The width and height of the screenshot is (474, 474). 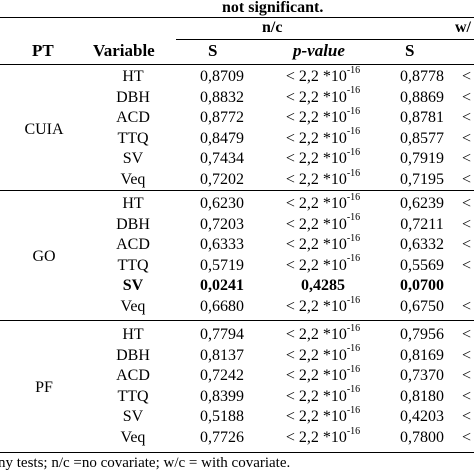 What do you see at coordinates (237, 416) in the screenshot?
I see `table-row: SV 0,5188 < 2,2 *10-16 0,4203 <` at bounding box center [237, 416].